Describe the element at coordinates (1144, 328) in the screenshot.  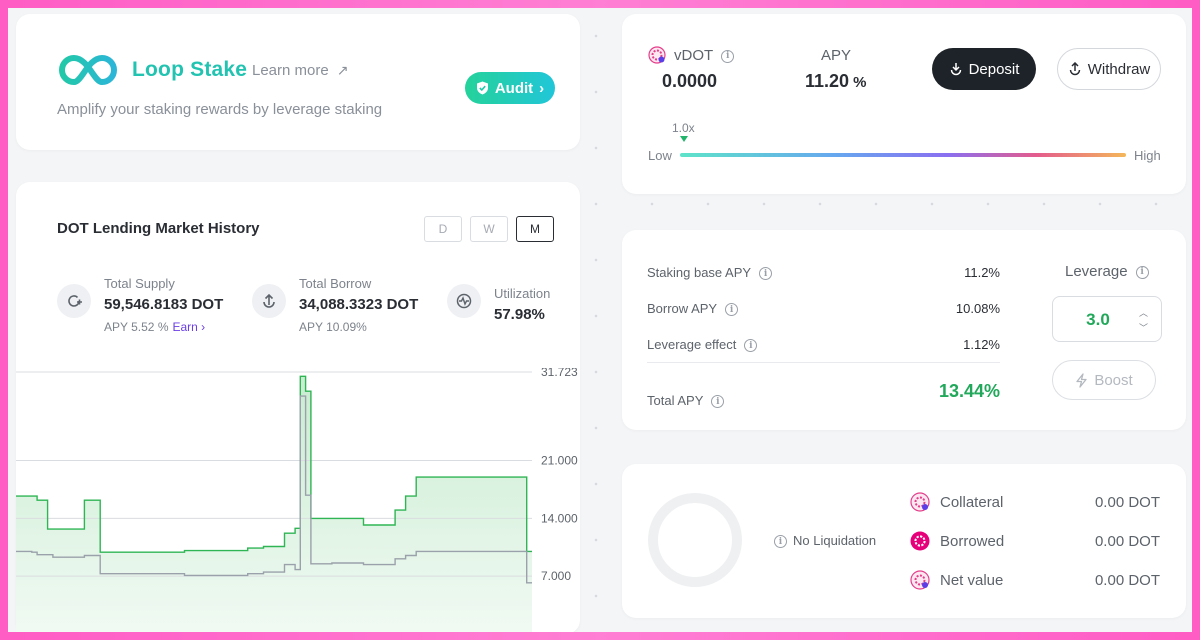
I see `chevron-down-icon: ﹀` at that location.